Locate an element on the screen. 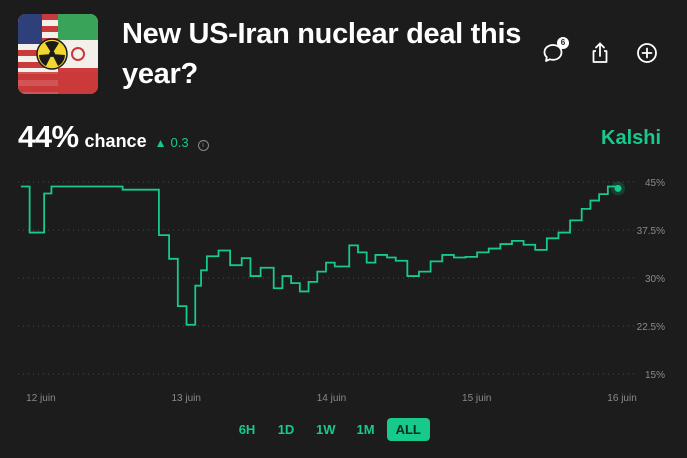 The height and width of the screenshot is (458, 687). y-tick-label: 15% is located at coordinates (655, 375).